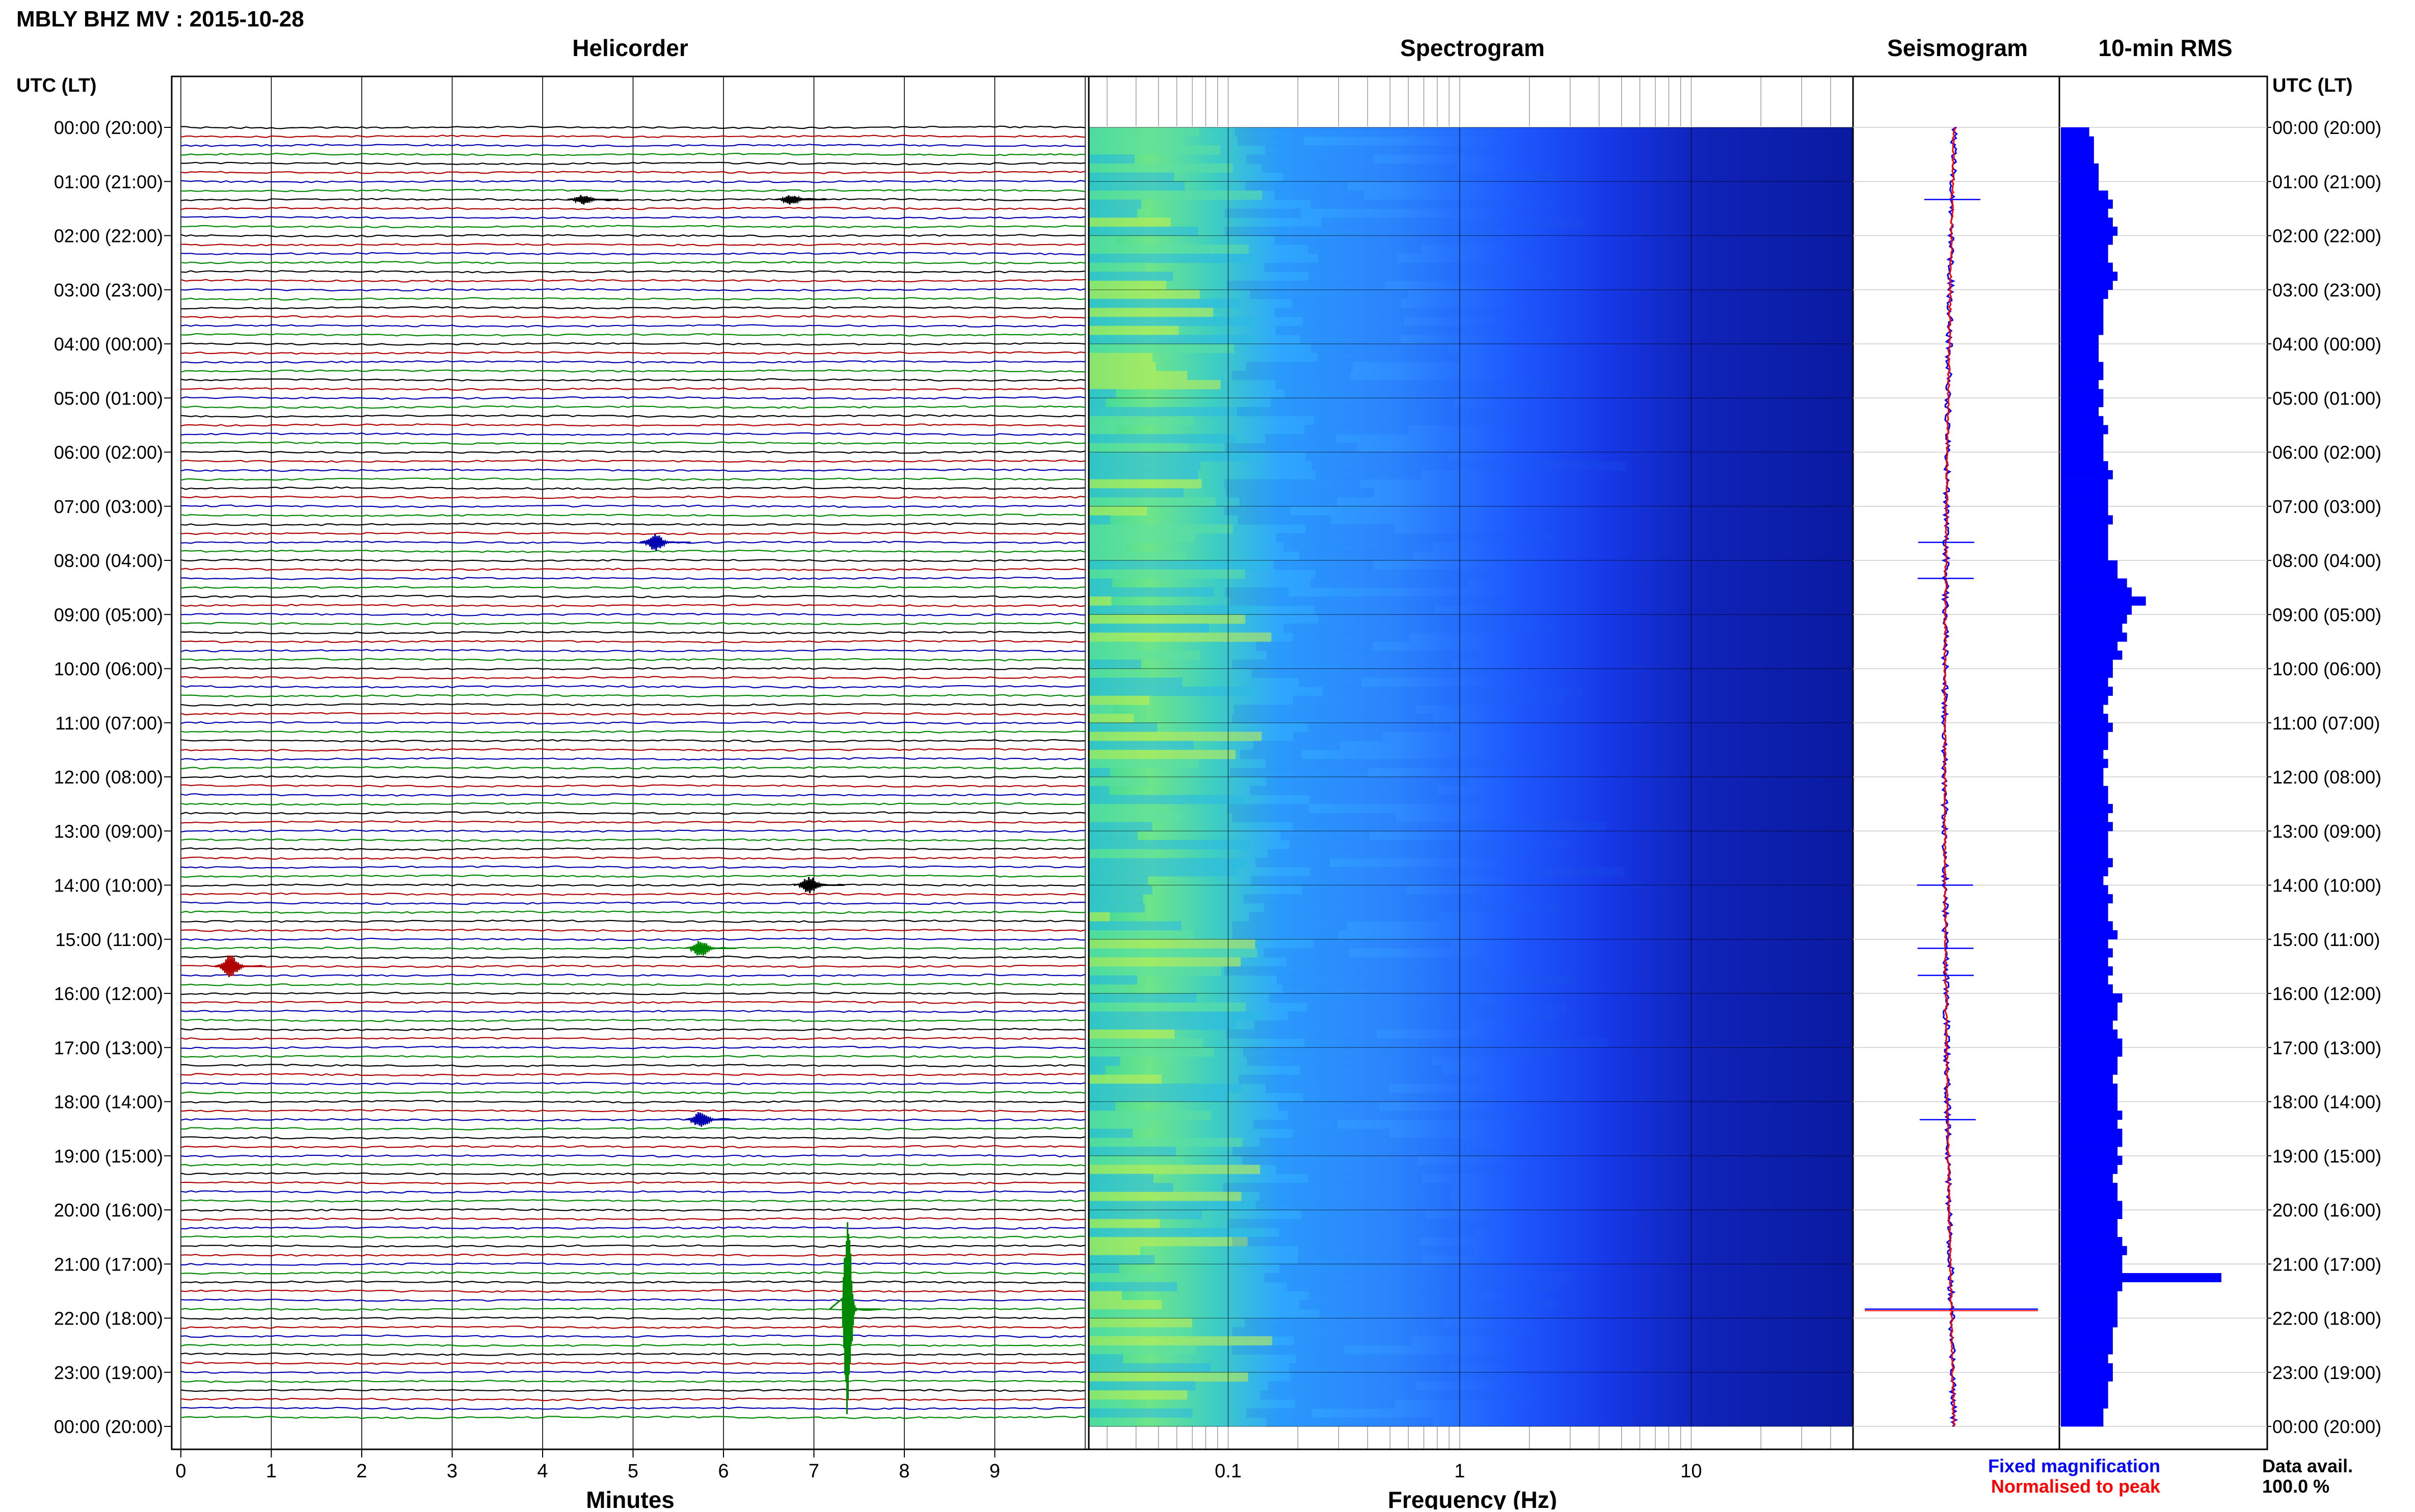  What do you see at coordinates (109, 344) in the screenshot?
I see `left-time-label: 04:00 (00:00)` at bounding box center [109, 344].